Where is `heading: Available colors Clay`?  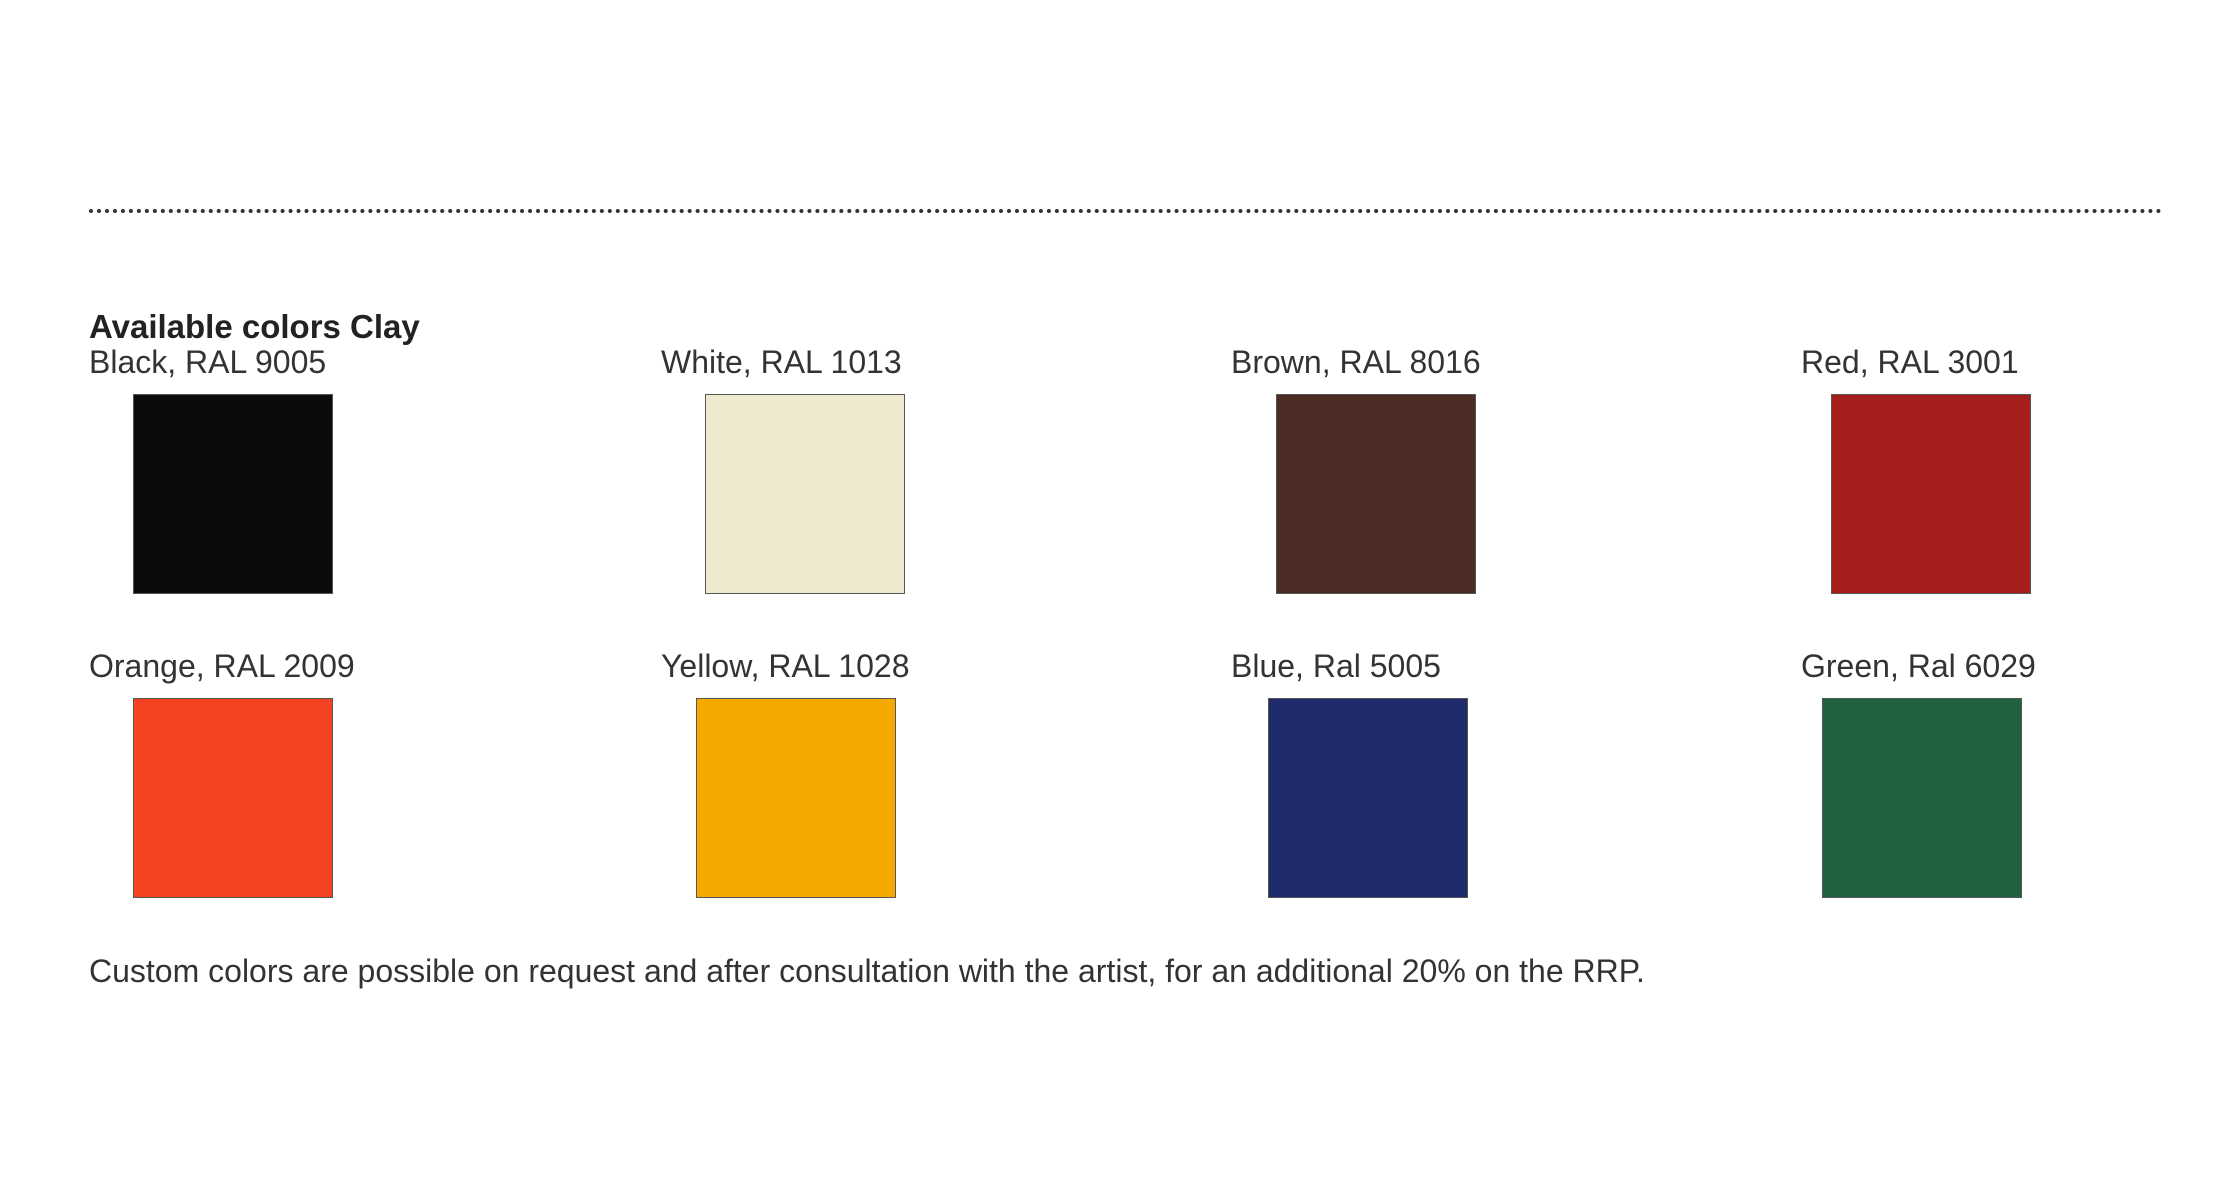 heading: Available colors Clay is located at coordinates (254, 326).